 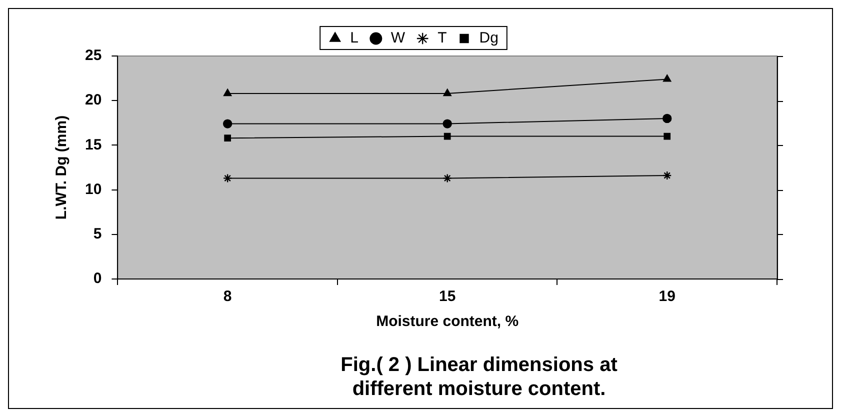 What do you see at coordinates (447, 297) in the screenshot?
I see `x-tick-label: 15` at bounding box center [447, 297].